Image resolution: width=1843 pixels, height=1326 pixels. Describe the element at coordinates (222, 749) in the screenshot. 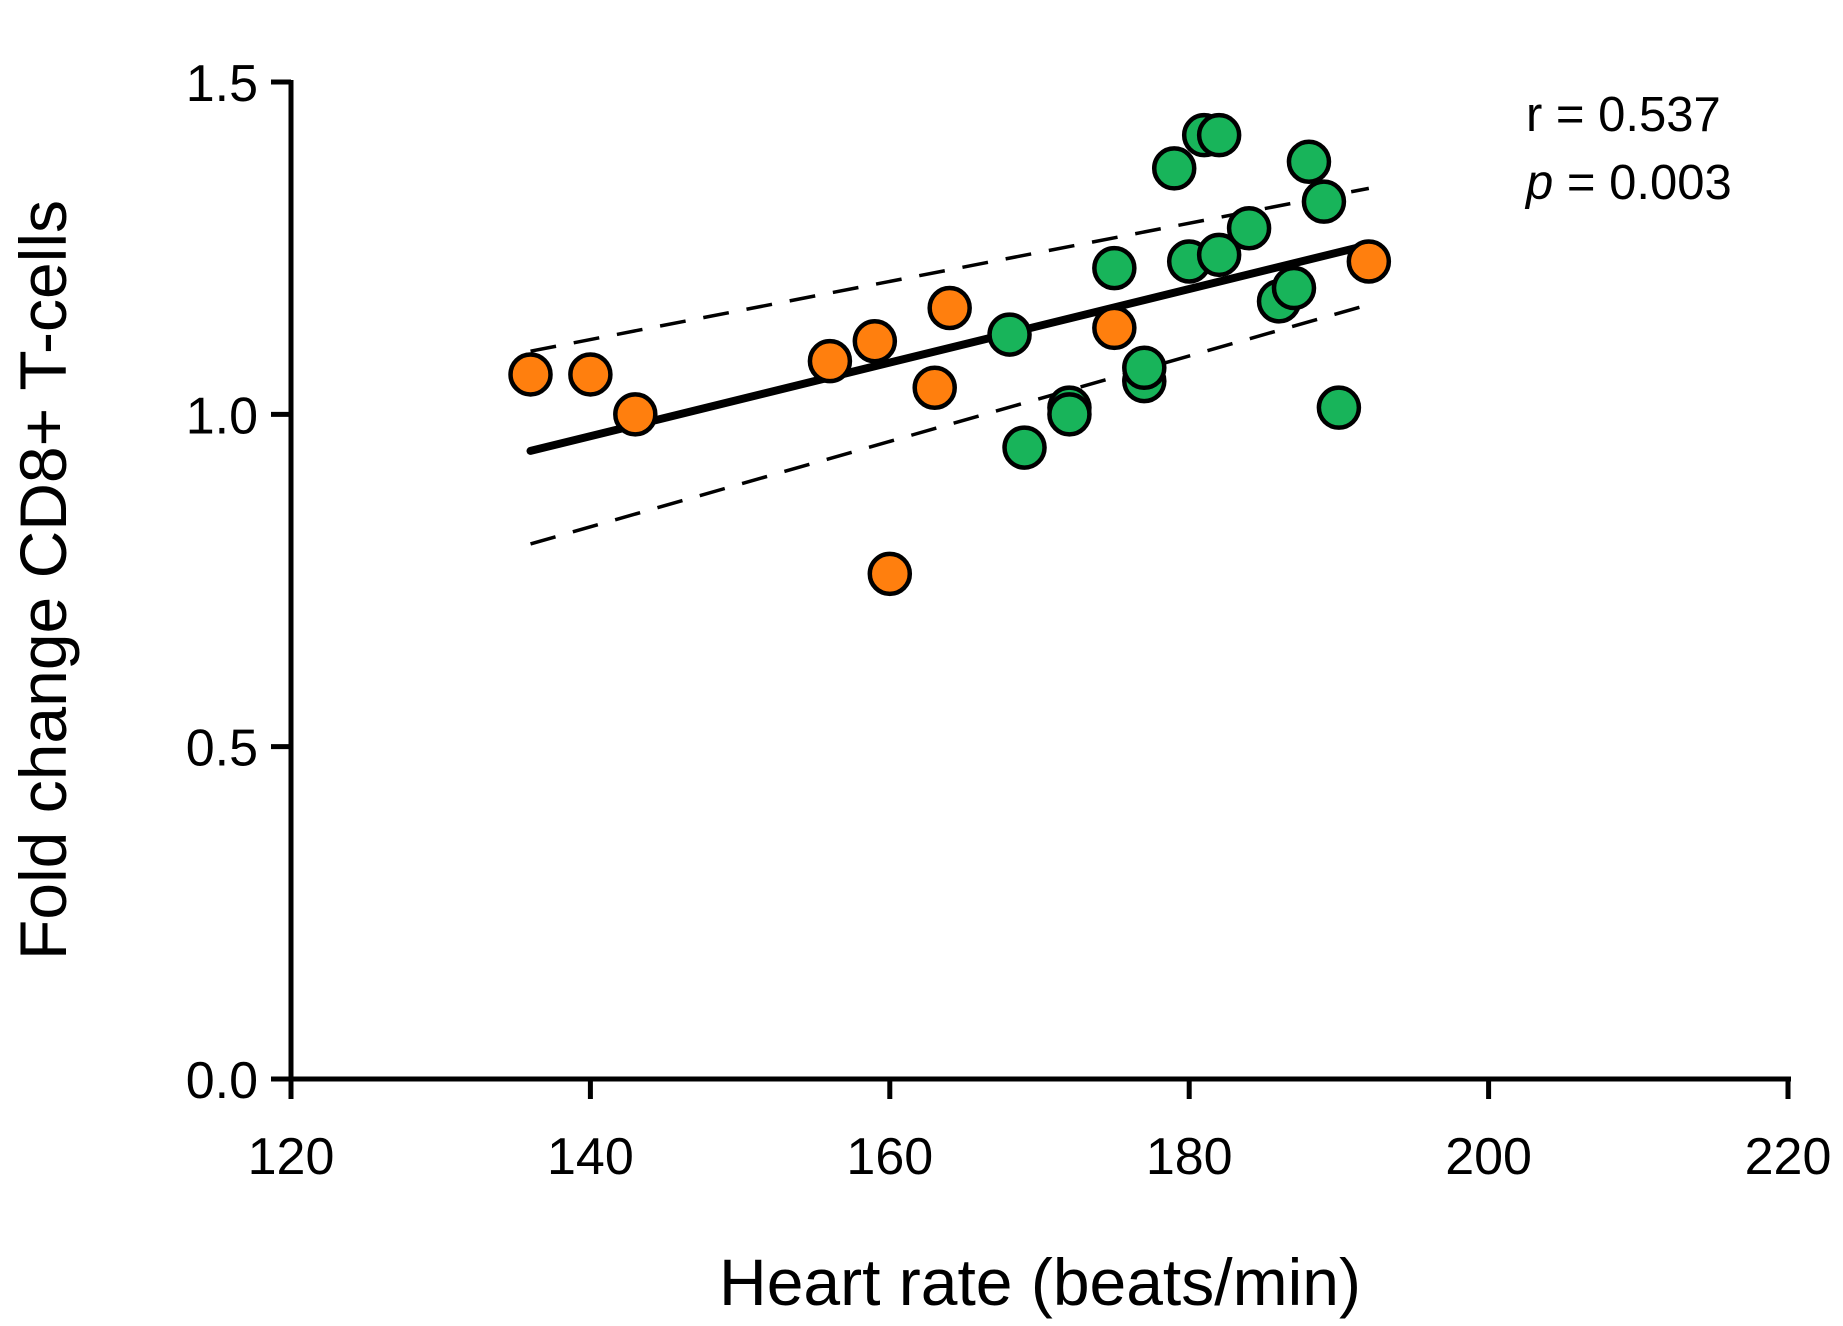

I see `y-tick-label: 0.5` at that location.